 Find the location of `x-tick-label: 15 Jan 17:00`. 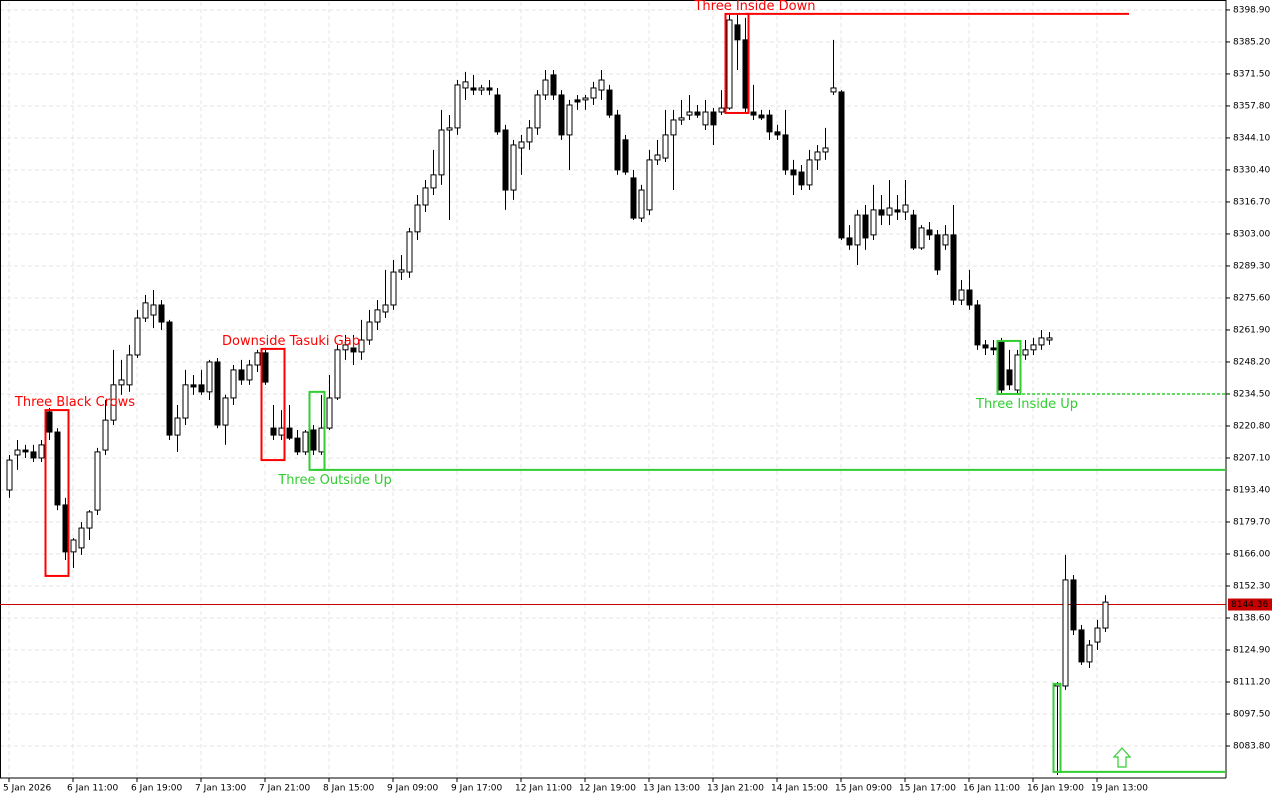

x-tick-label: 15 Jan 17:00 is located at coordinates (927, 789).